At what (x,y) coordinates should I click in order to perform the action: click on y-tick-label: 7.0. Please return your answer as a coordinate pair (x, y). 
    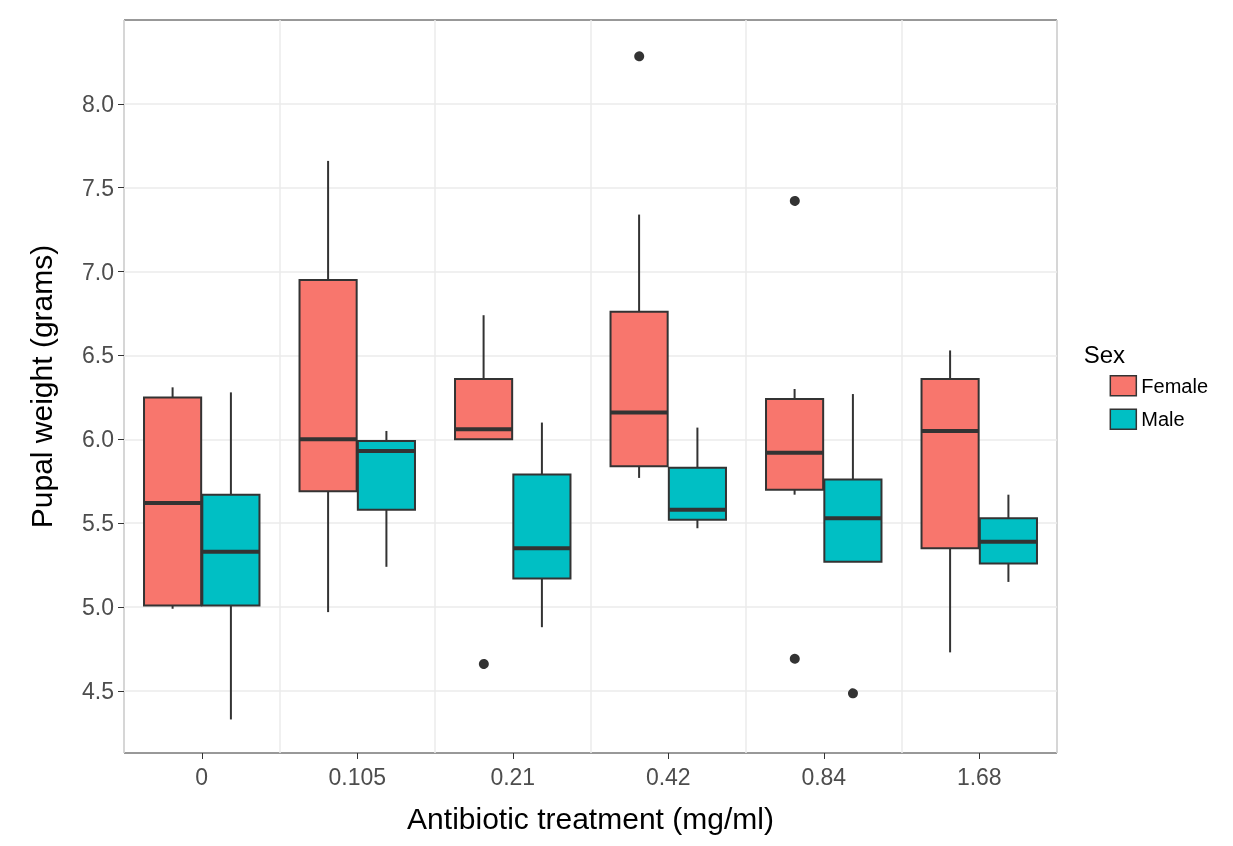
    Looking at the image, I should click on (98, 271).